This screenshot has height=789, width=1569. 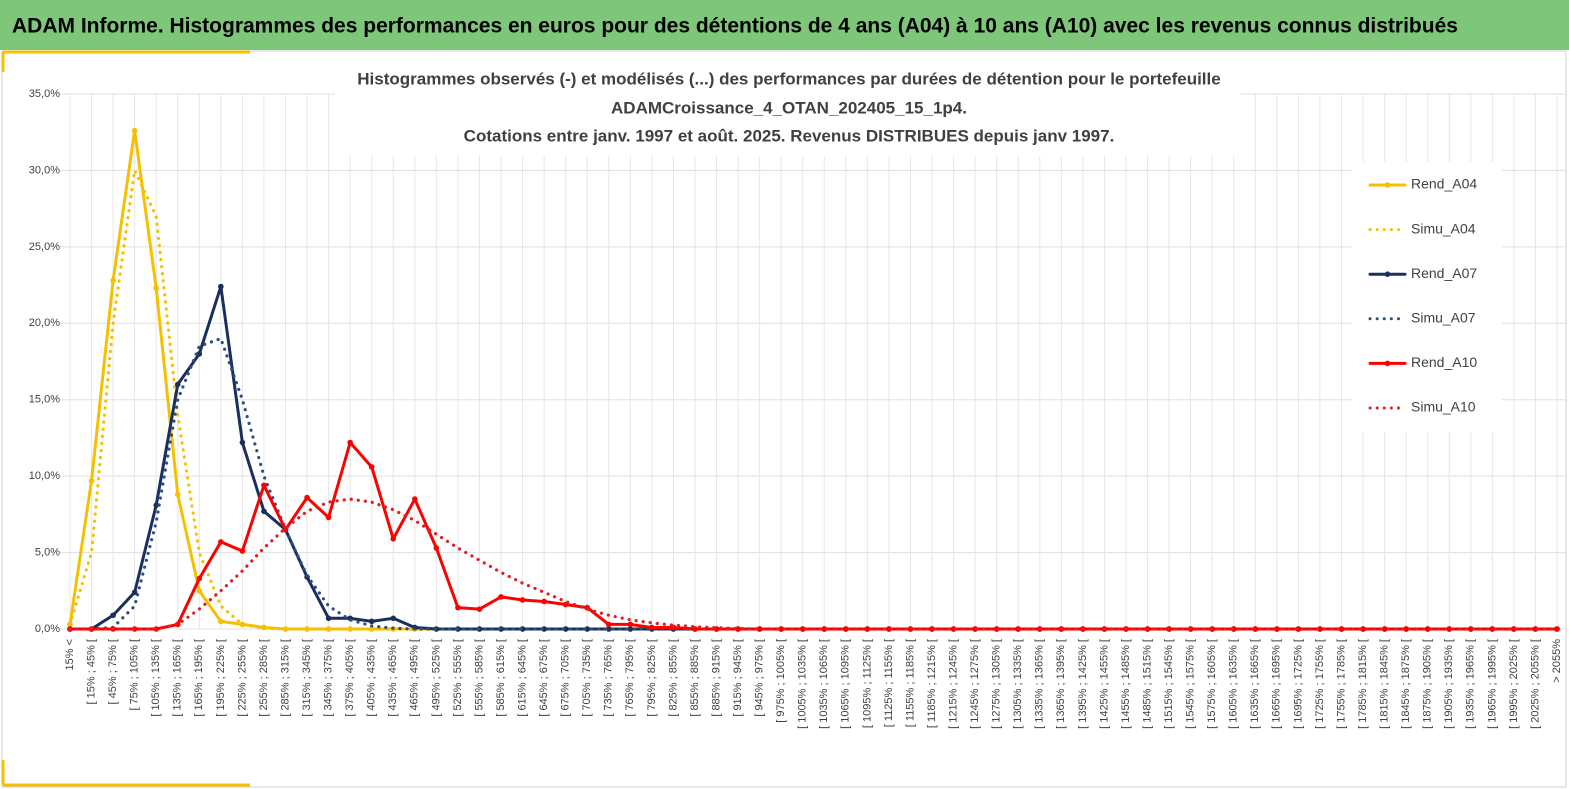 I want to click on legend-label: Rend_A10, so click(x=1444, y=362).